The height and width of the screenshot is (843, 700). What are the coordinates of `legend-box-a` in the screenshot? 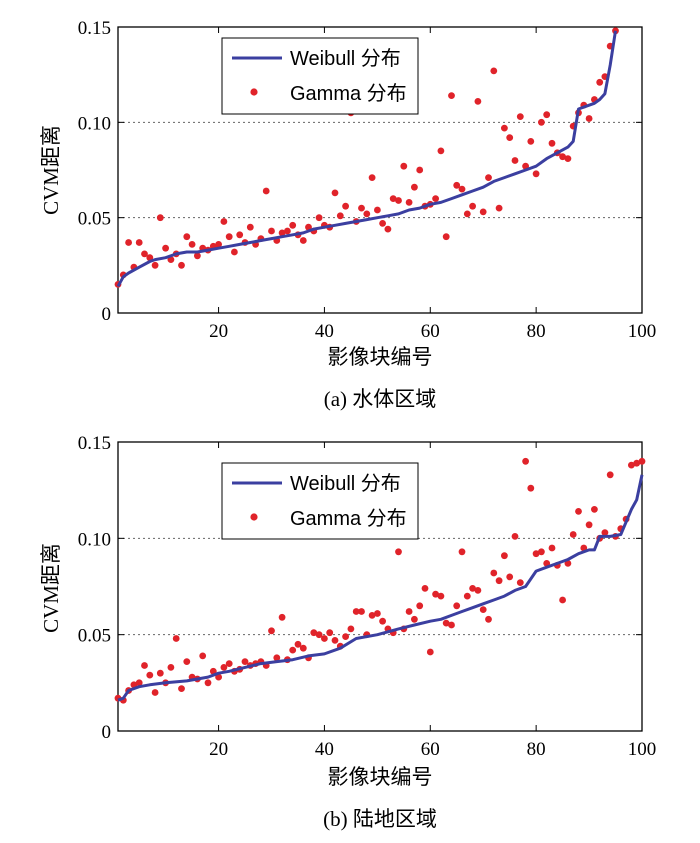 It's located at (320, 76).